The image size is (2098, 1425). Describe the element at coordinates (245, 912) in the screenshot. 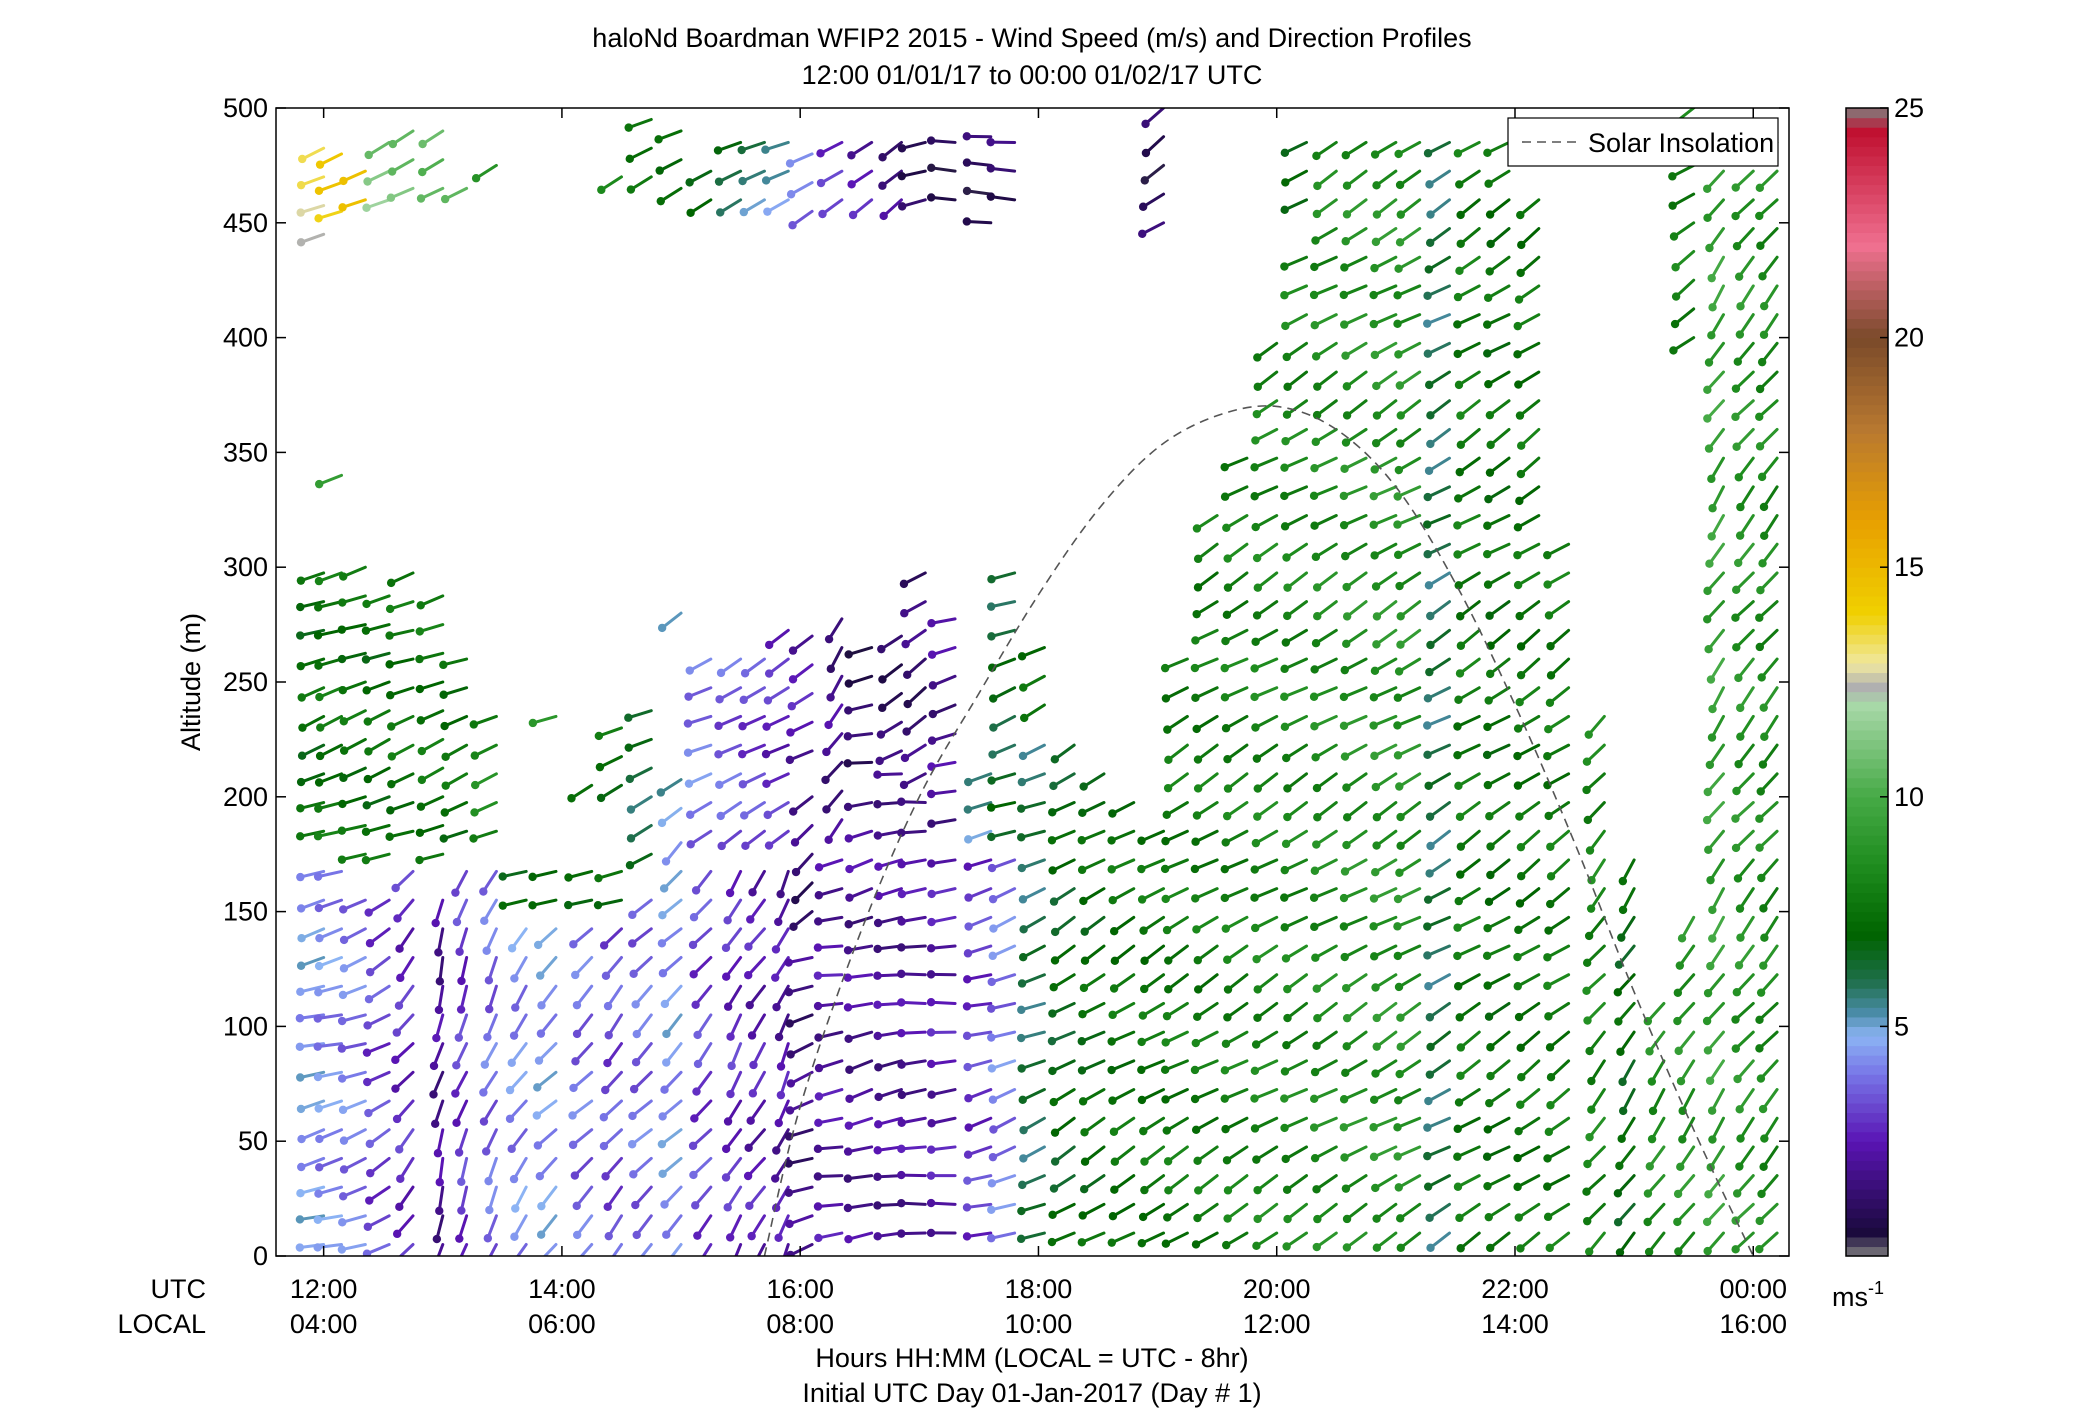

I see `y-tick-label: 150` at that location.